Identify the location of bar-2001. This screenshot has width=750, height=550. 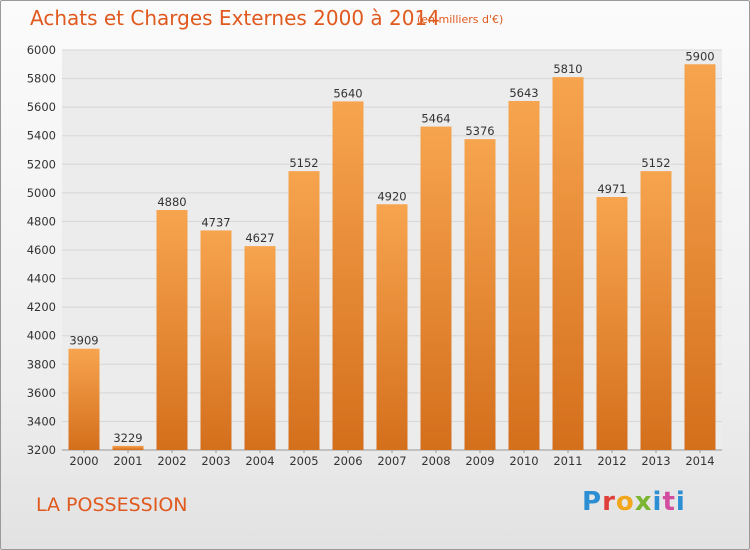
(128, 447).